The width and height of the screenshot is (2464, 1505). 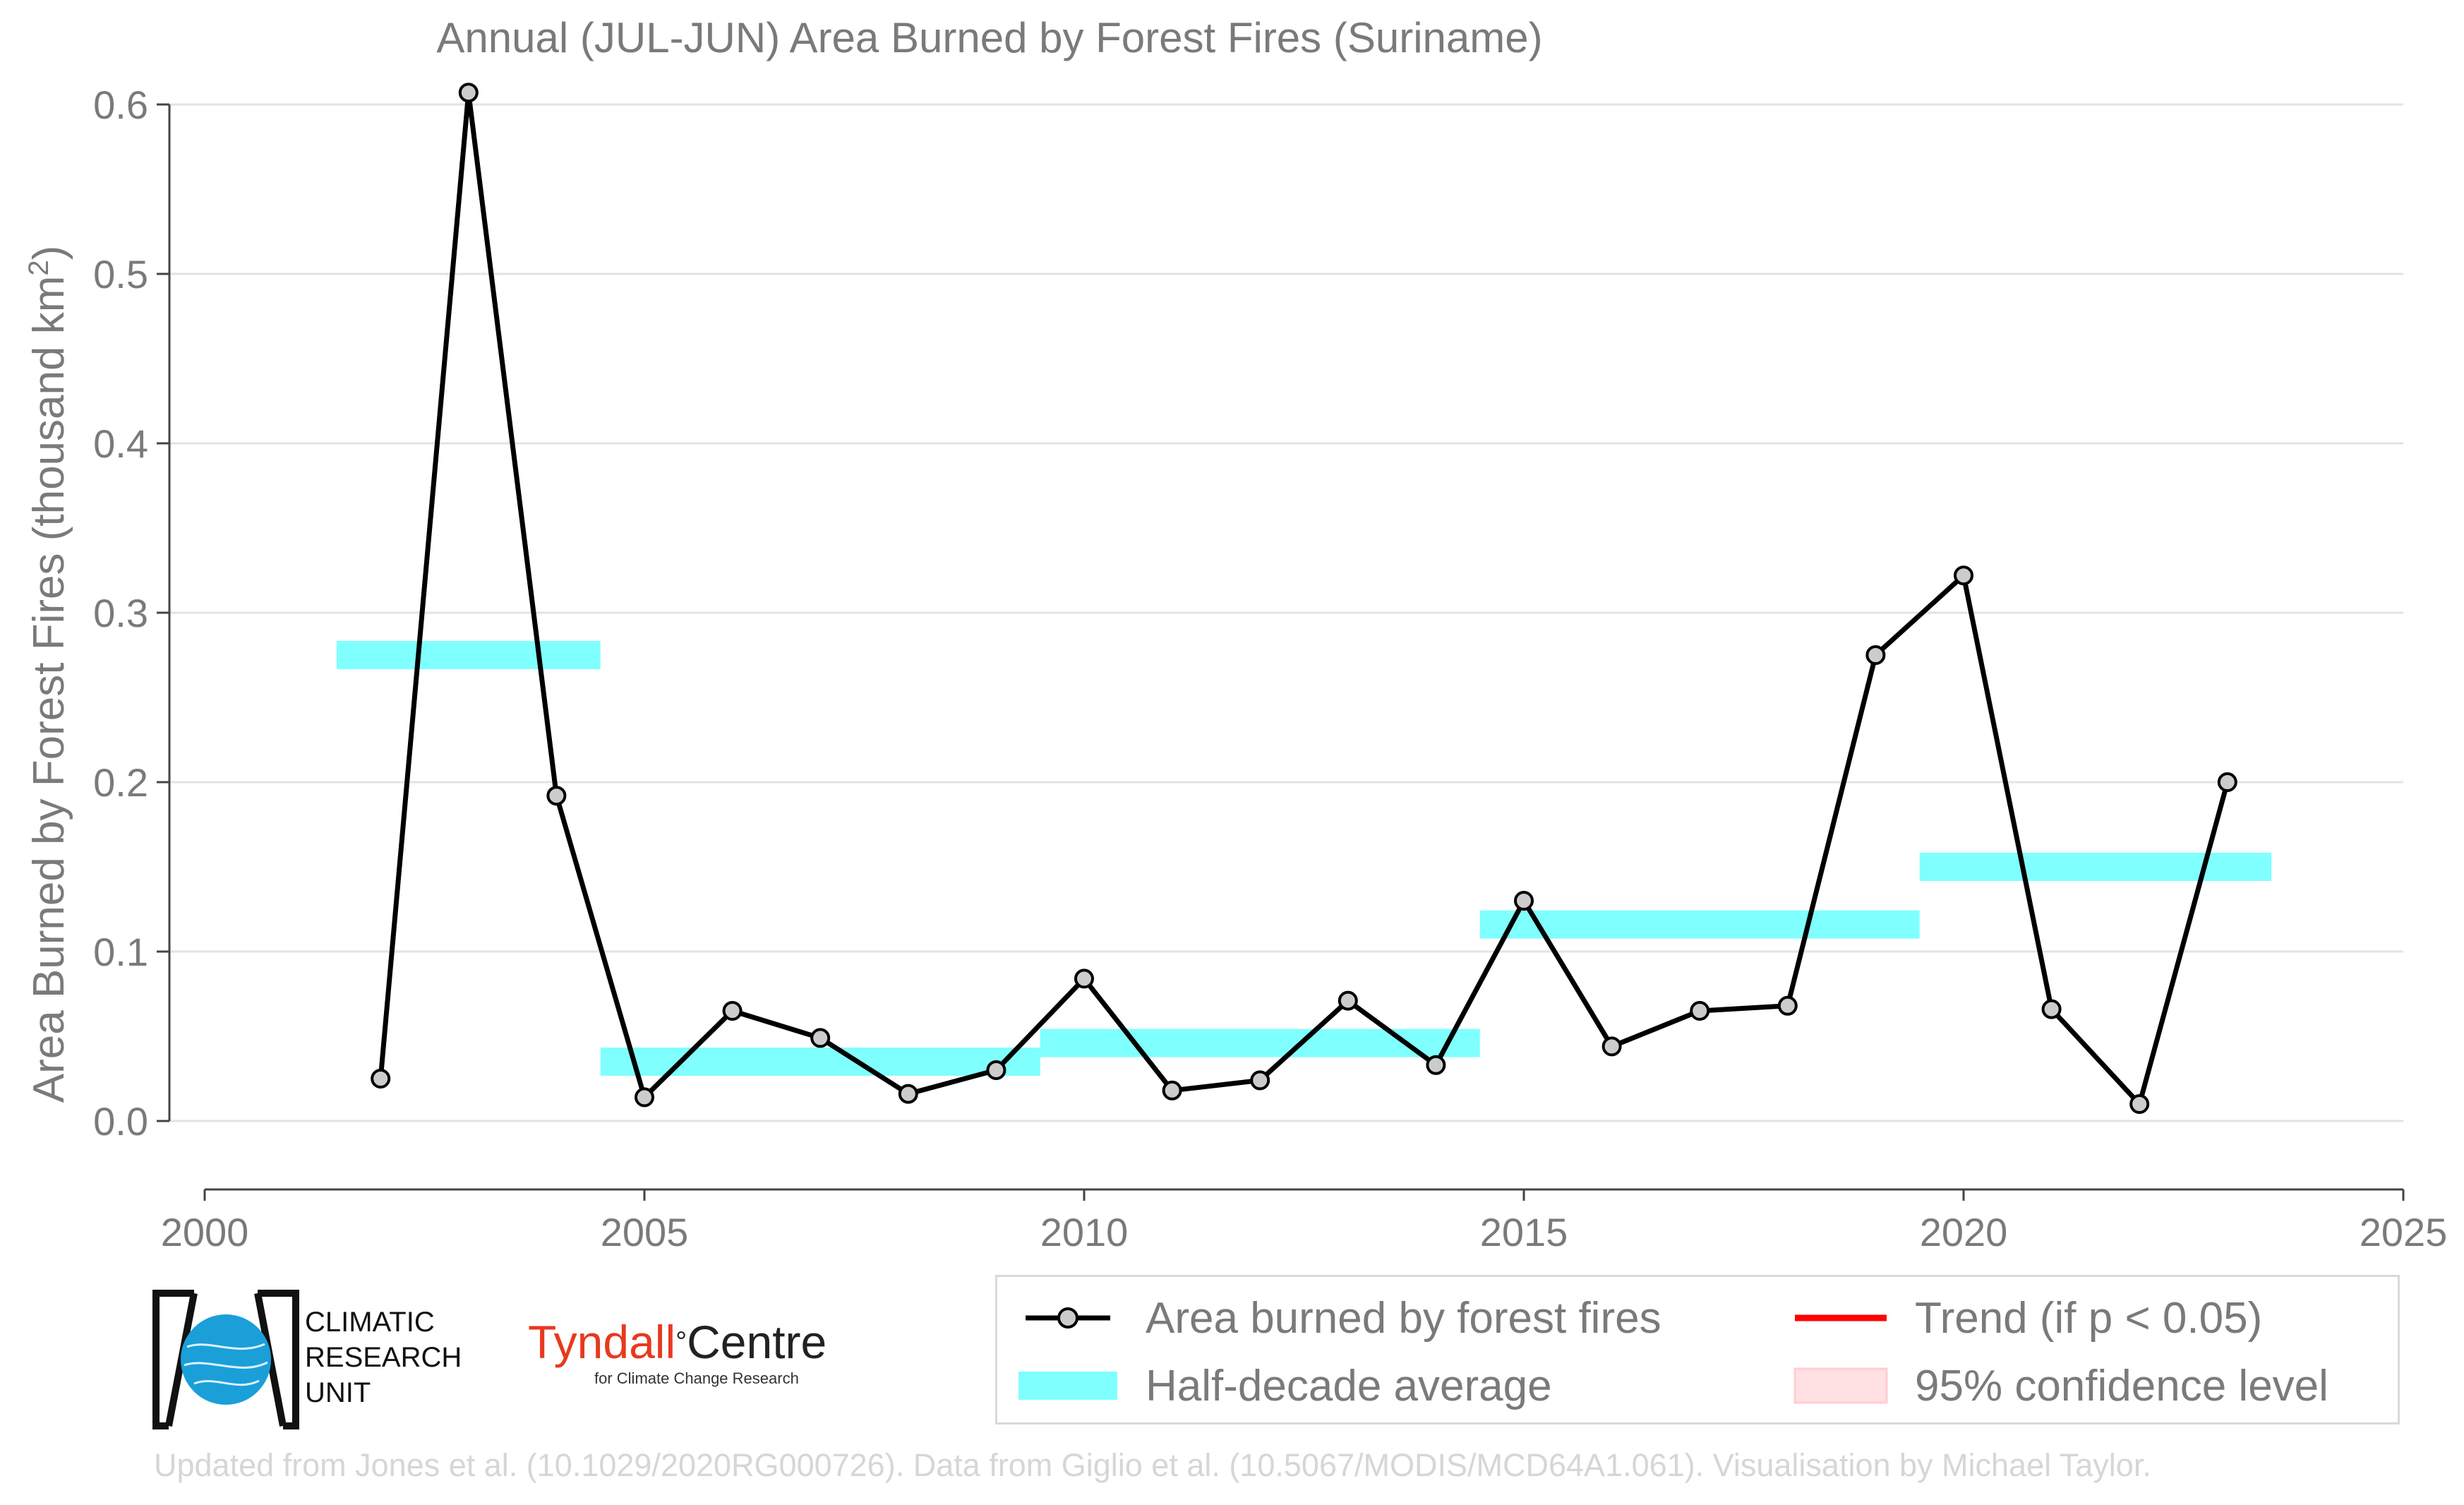 What do you see at coordinates (49, 689) in the screenshot?
I see `y-axis-label-main: Area Burned by Forest Fires (thousand km` at bounding box center [49, 689].